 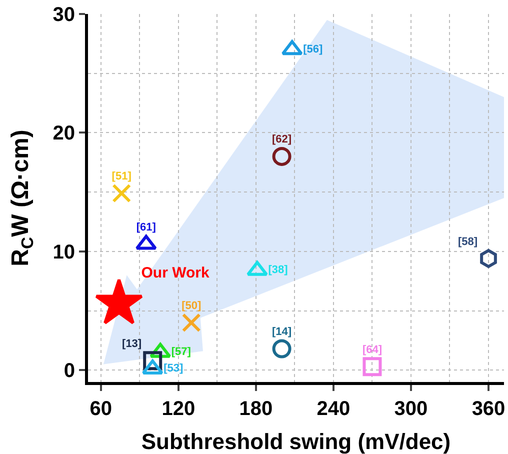 What do you see at coordinates (192, 306) in the screenshot?
I see `series-label: [50]` at bounding box center [192, 306].